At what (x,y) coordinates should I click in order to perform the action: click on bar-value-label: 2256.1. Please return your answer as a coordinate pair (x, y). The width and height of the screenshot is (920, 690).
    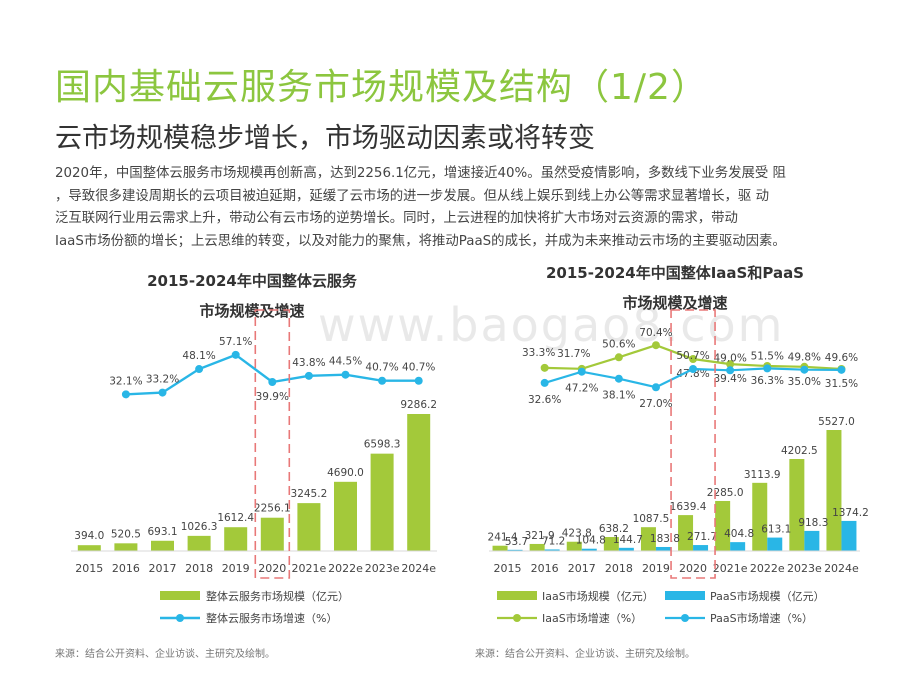
    Looking at the image, I should click on (272, 509).